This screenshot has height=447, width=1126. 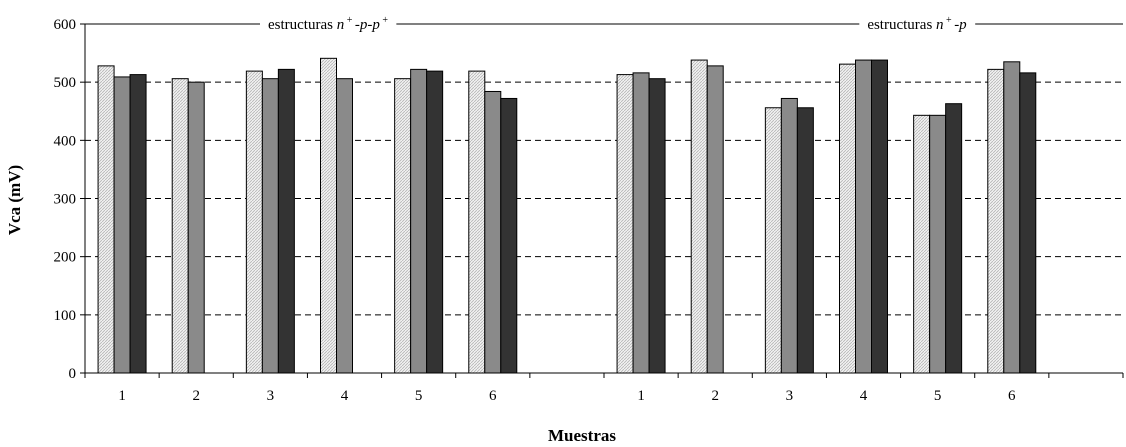 I want to click on bar-g2-m4-s3, so click(x=879, y=216).